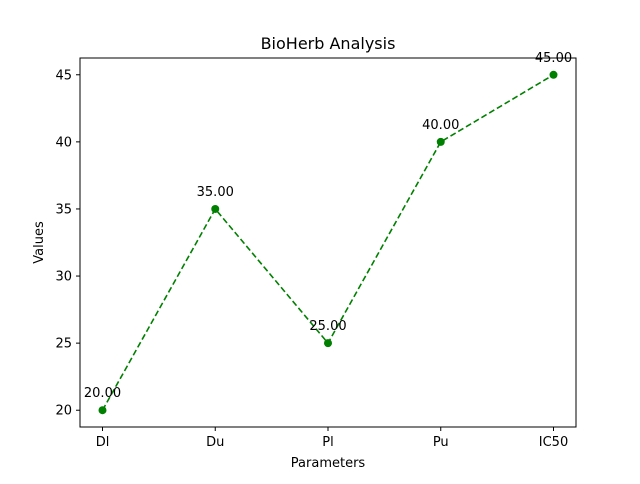  Describe the element at coordinates (327, 326) in the screenshot. I see `data-label: 25.00` at that location.